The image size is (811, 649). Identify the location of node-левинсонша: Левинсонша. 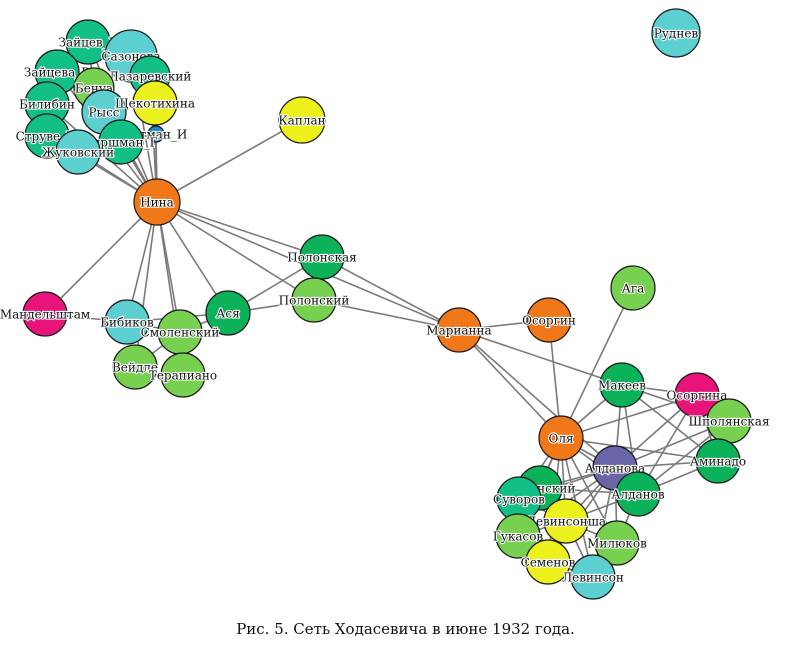
(566, 521).